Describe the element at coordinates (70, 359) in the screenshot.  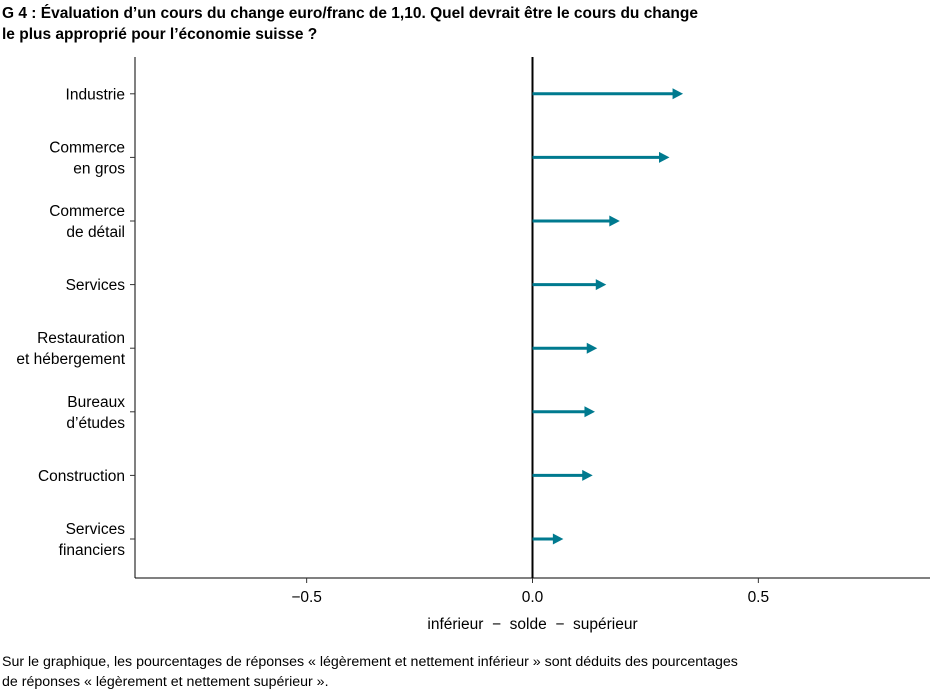
I see `category-label: et hébergement` at that location.